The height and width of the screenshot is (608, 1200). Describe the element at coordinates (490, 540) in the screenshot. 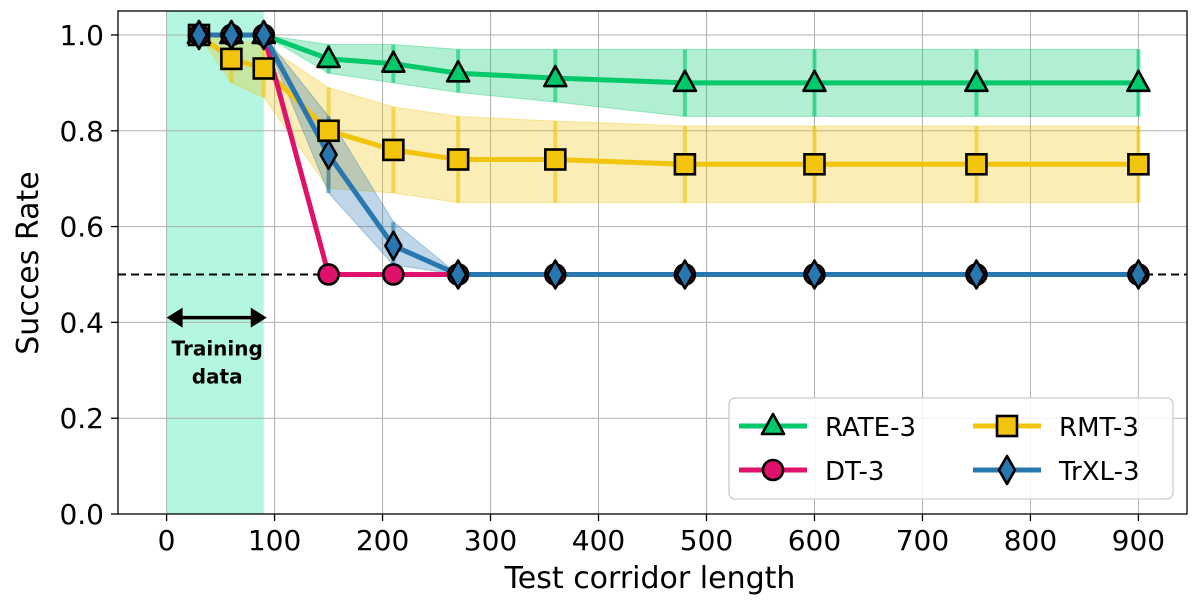

I see `x-tick-label: 300` at that location.